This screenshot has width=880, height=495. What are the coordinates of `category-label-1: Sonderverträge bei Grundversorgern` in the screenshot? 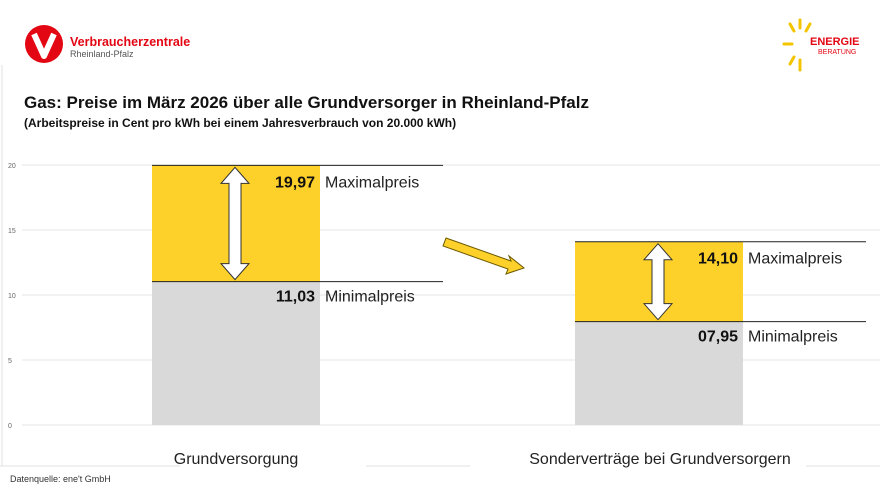 It's located at (660, 459).